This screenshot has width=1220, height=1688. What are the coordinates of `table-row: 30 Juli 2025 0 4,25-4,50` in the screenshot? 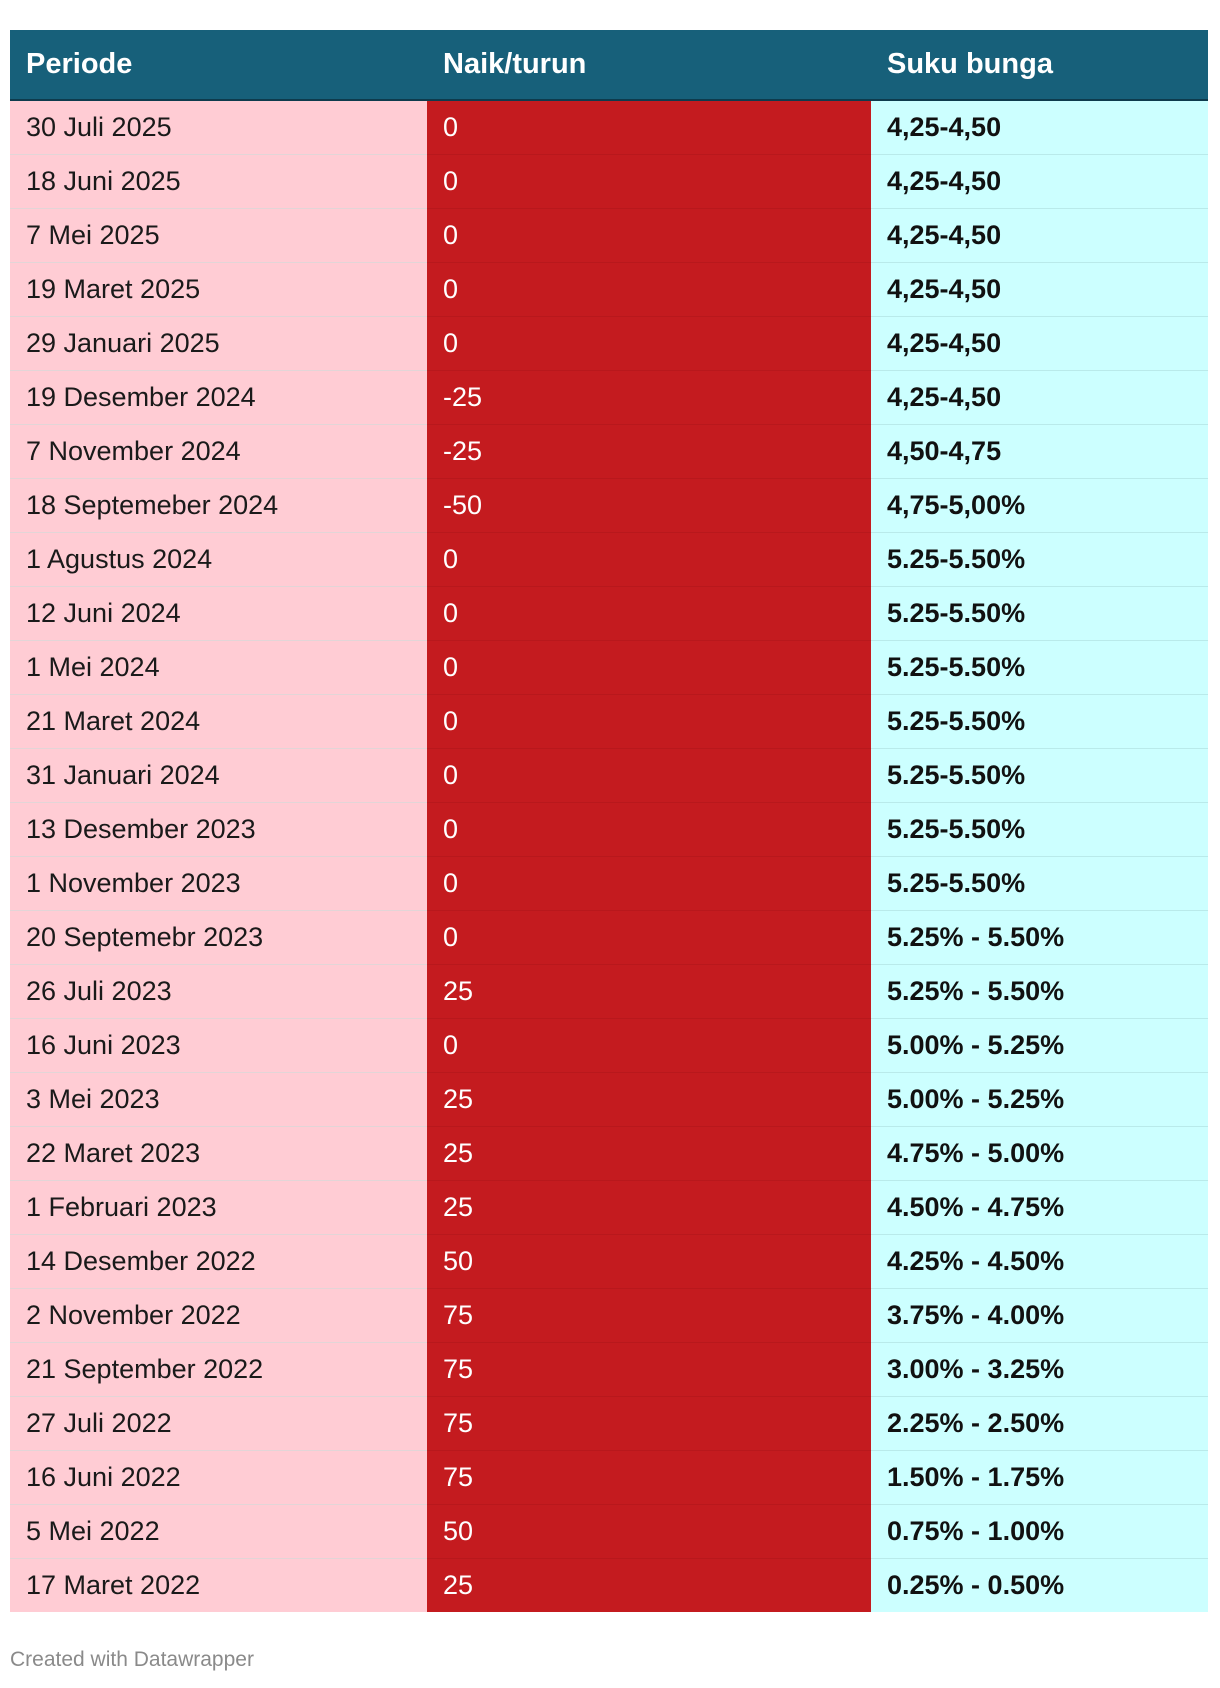 It's located at (609, 127).